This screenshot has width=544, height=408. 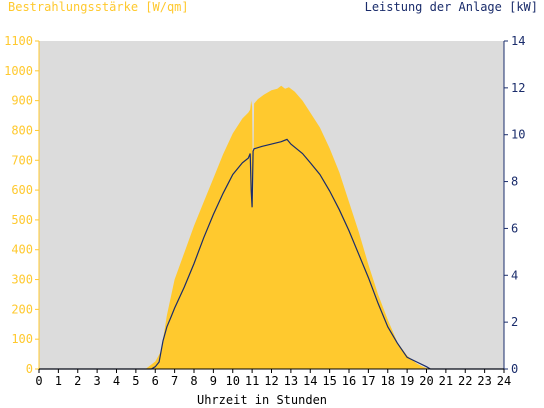 I want to click on y-left-tick-label: 800, so click(x=22, y=130).